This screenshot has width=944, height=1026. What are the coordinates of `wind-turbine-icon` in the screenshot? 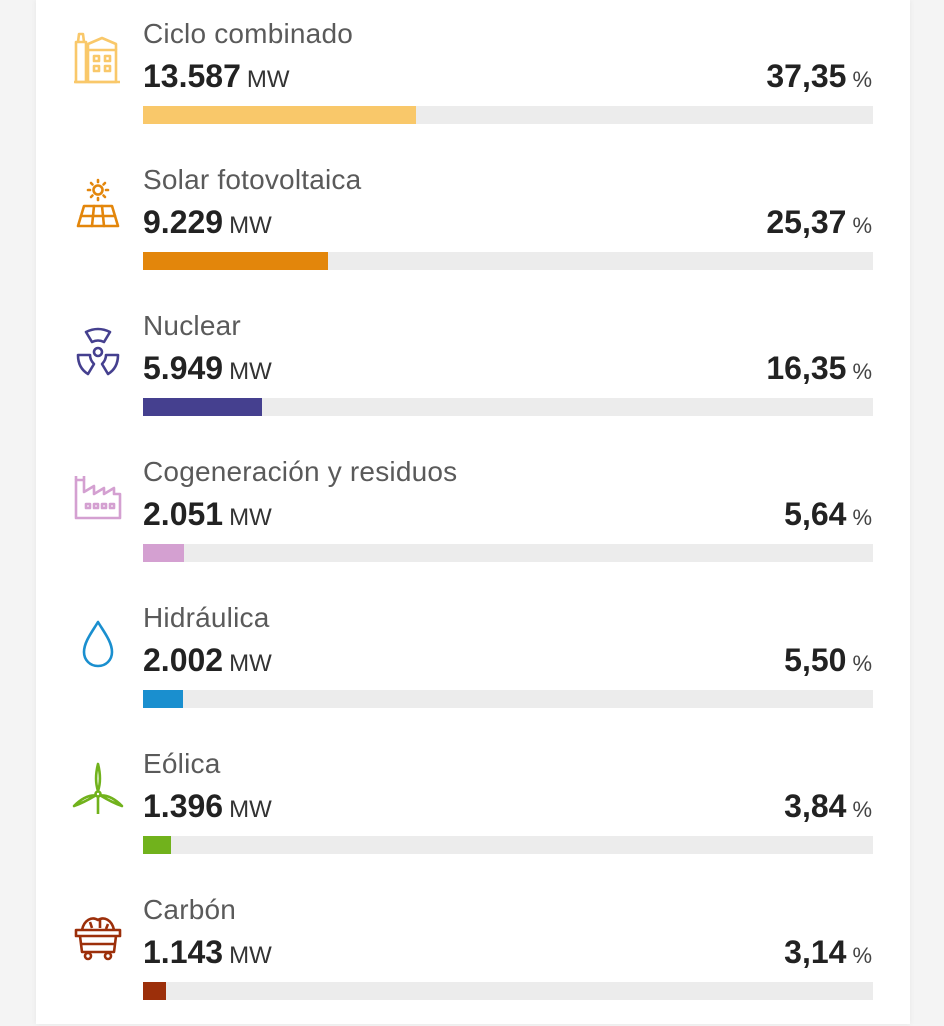 It's located at (98, 790).